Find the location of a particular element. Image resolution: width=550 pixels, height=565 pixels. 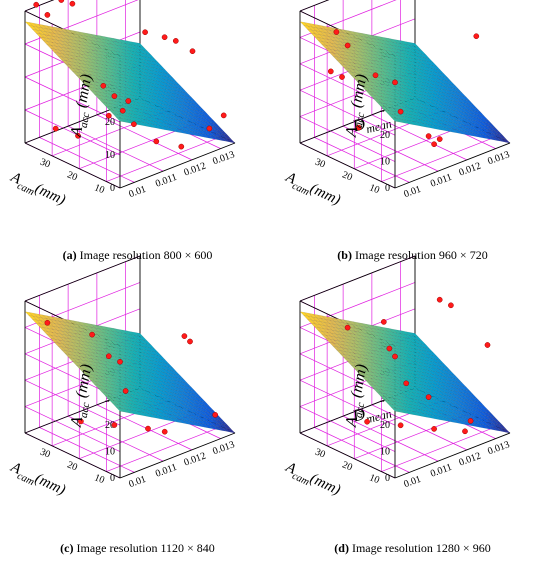

caption-text: Image resolution 1280 × 960 is located at coordinates (421, 548).